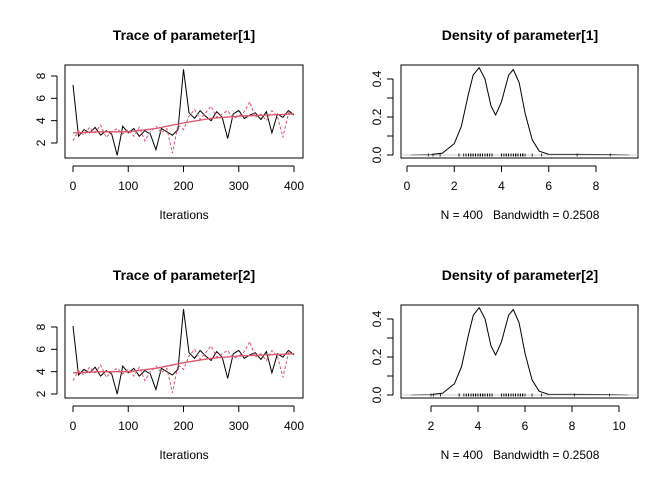 The image size is (672, 480). What do you see at coordinates (184, 35) in the screenshot?
I see `trace-1-title: Trace of parameter[1]` at bounding box center [184, 35].